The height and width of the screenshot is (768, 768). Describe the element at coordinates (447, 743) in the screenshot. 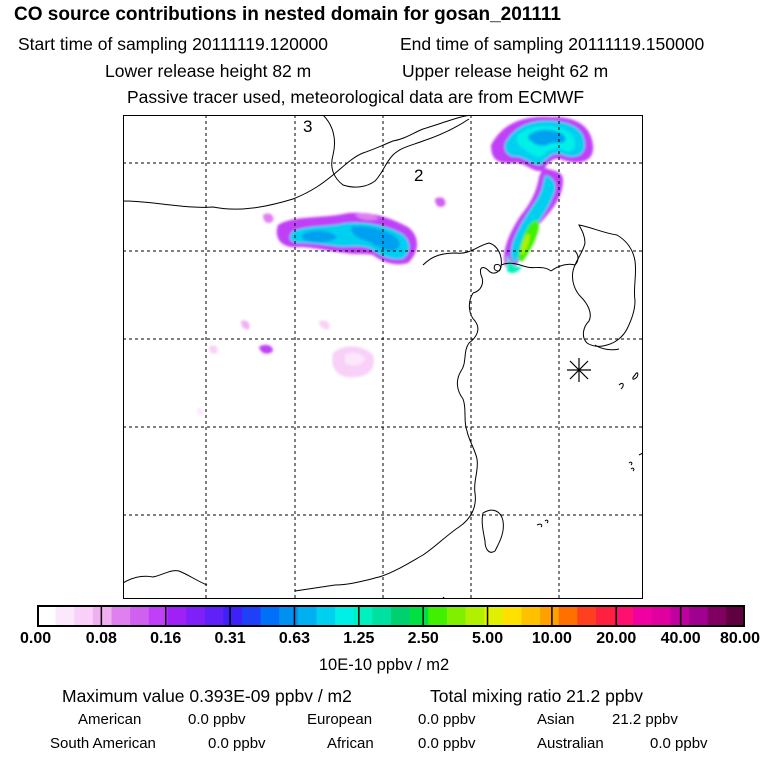

I see `african-value: 0.0 ppbv` at that location.